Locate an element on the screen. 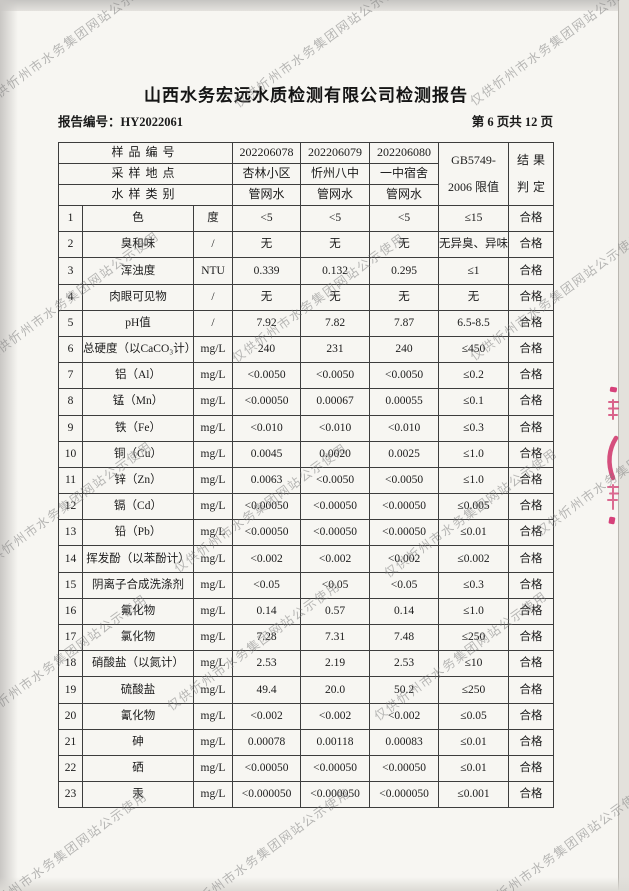 This screenshot has width=629, height=891. table-row: 9 铁（Fe） mg/L <0.010 <0.010 <0.010 ≤0.3 合格 is located at coordinates (306, 428).